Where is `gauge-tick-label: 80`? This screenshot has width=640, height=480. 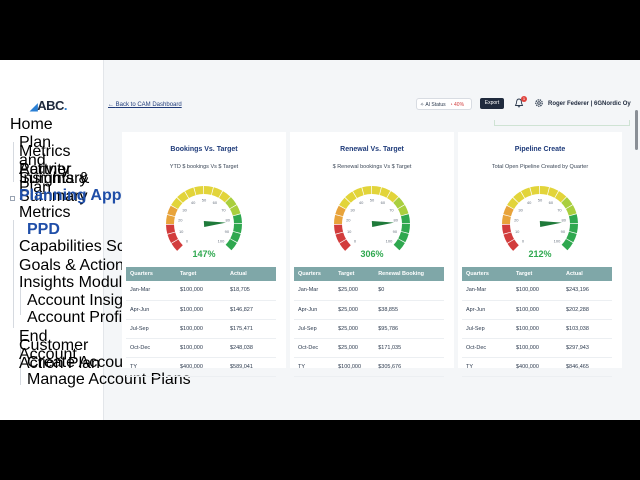
gauge-tick-label: 80 is located at coordinates (395, 220).